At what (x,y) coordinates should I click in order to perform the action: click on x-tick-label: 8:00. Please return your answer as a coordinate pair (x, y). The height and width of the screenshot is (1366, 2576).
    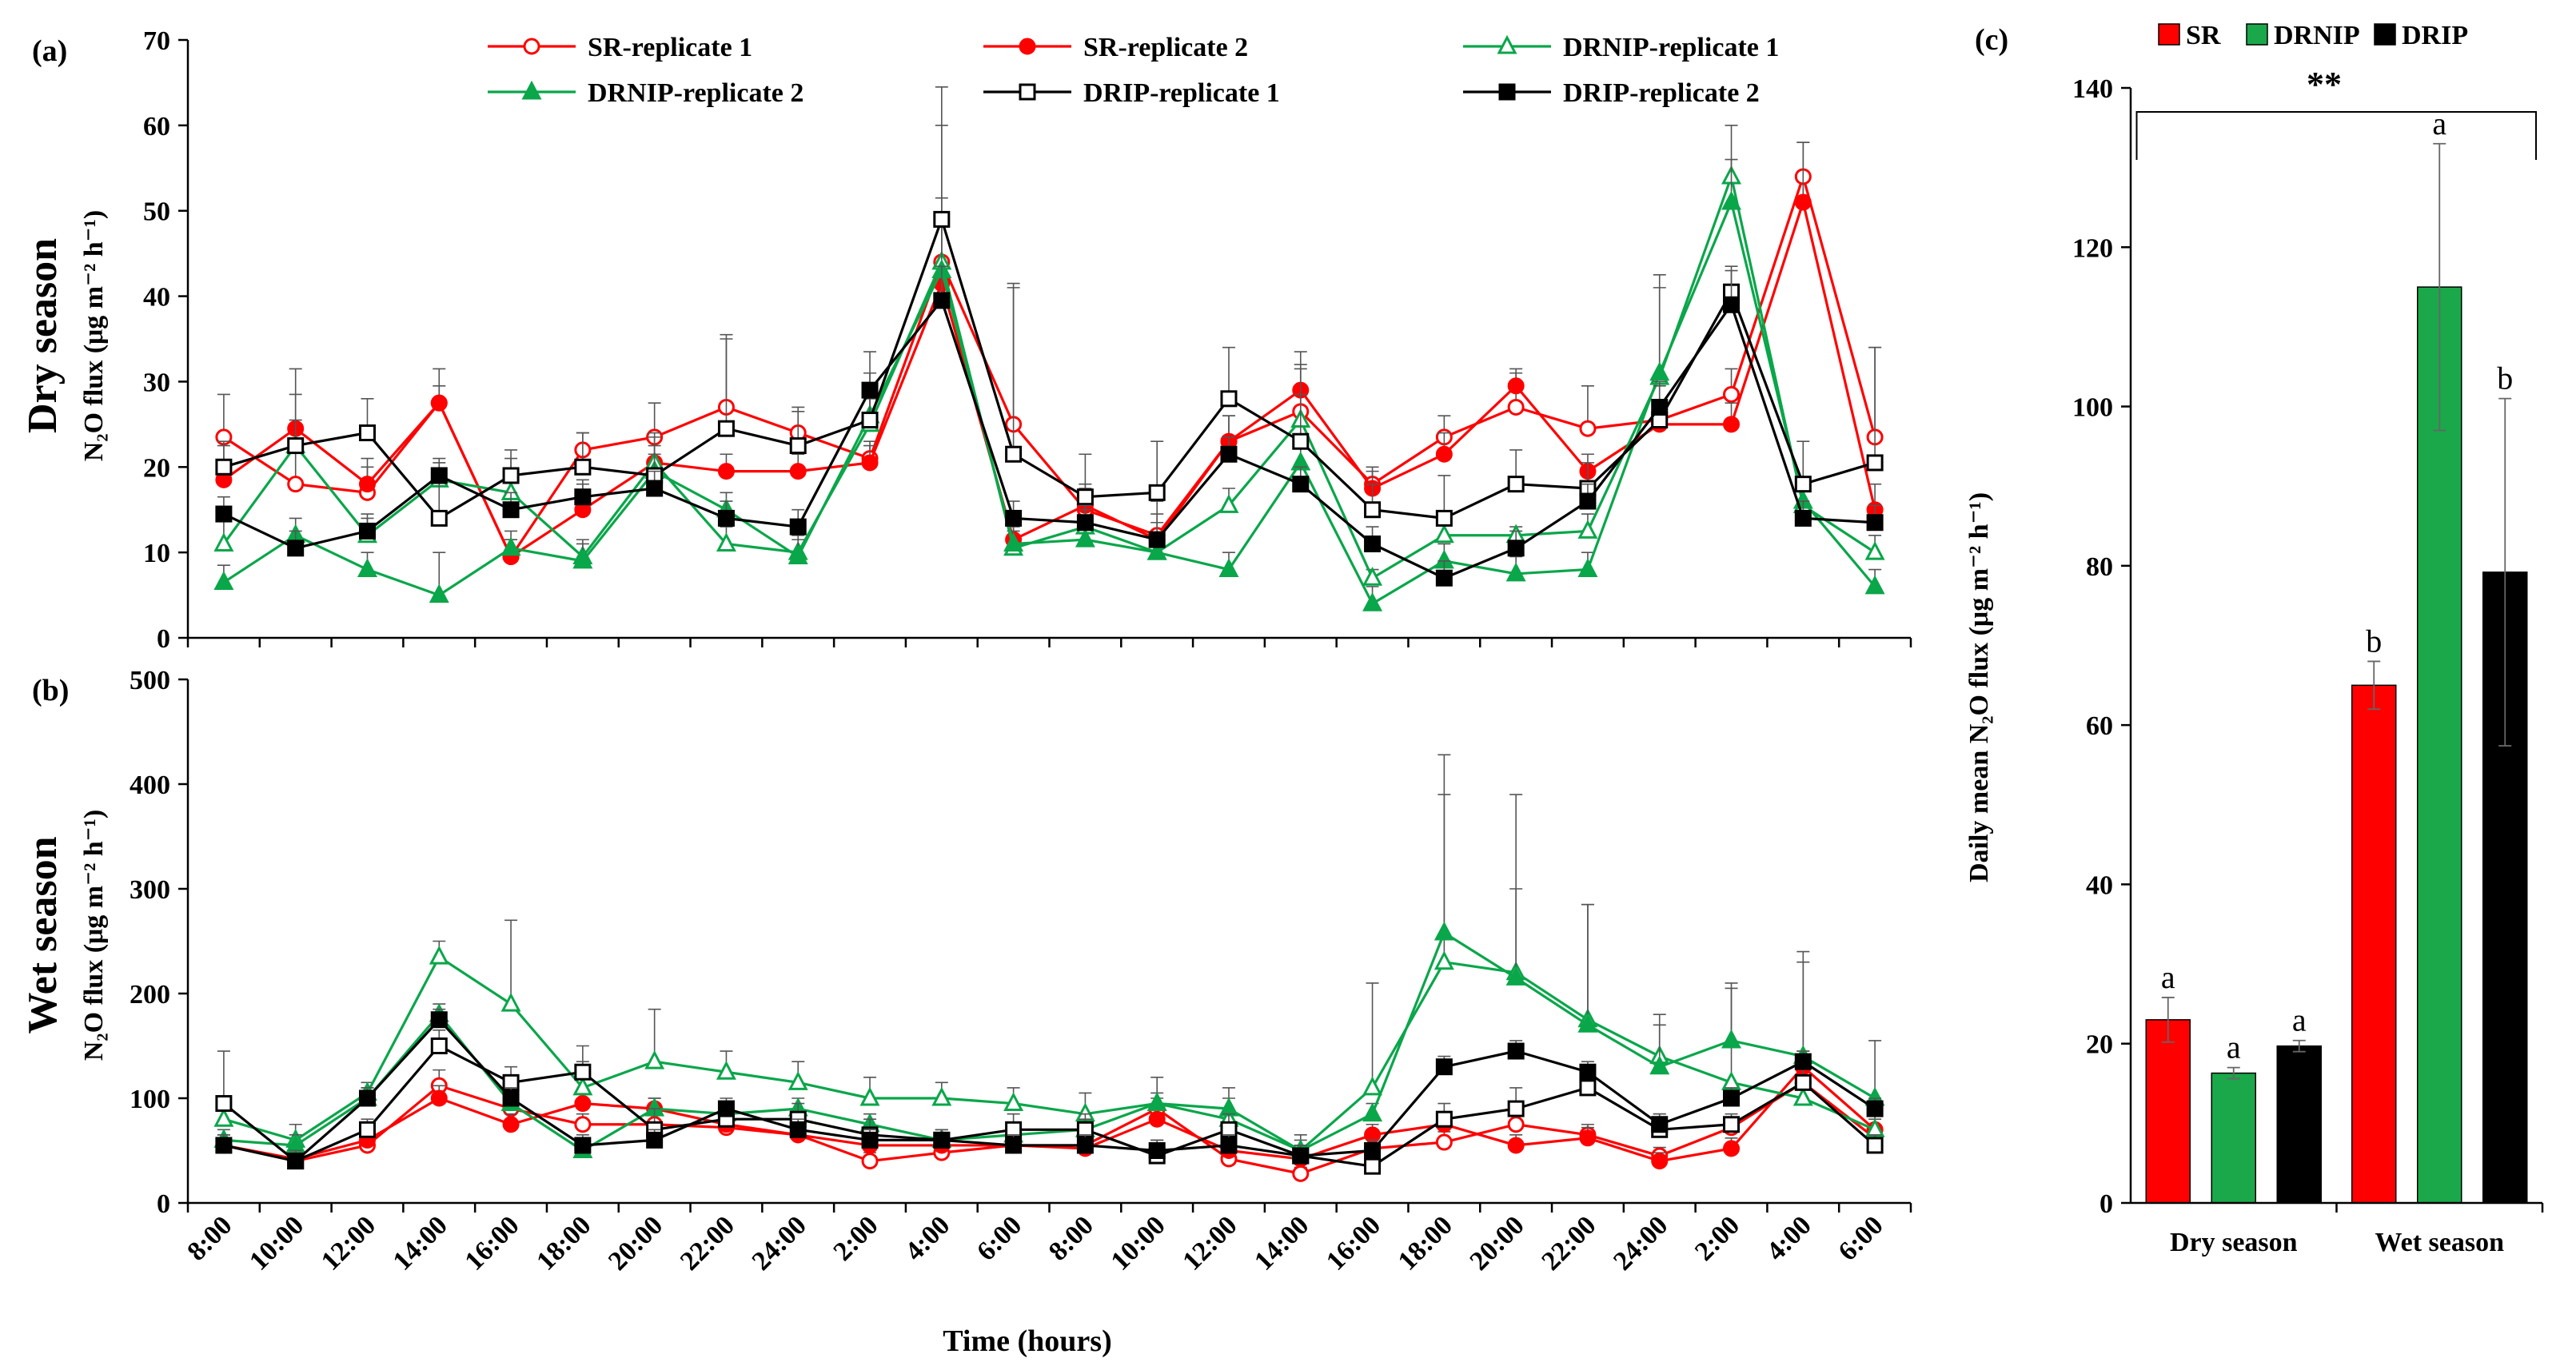
    Looking at the image, I should click on (1071, 1238).